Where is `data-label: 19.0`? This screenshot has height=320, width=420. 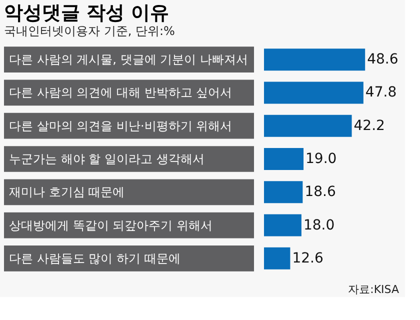 data-label: 19.0 is located at coordinates (321, 159).